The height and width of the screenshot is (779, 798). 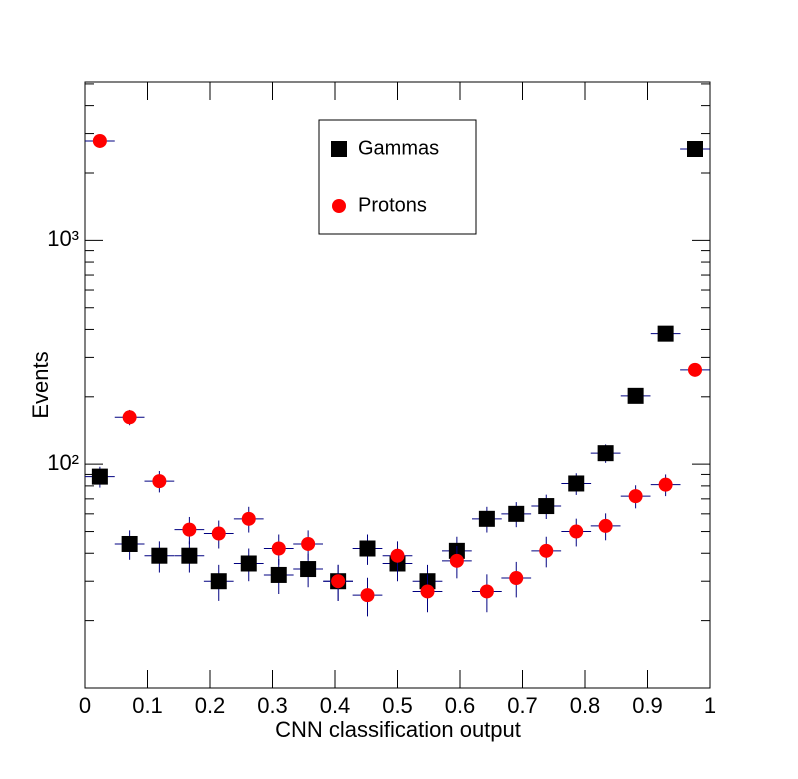 What do you see at coordinates (397, 705) in the screenshot?
I see `x-tick-label: 0.5` at bounding box center [397, 705].